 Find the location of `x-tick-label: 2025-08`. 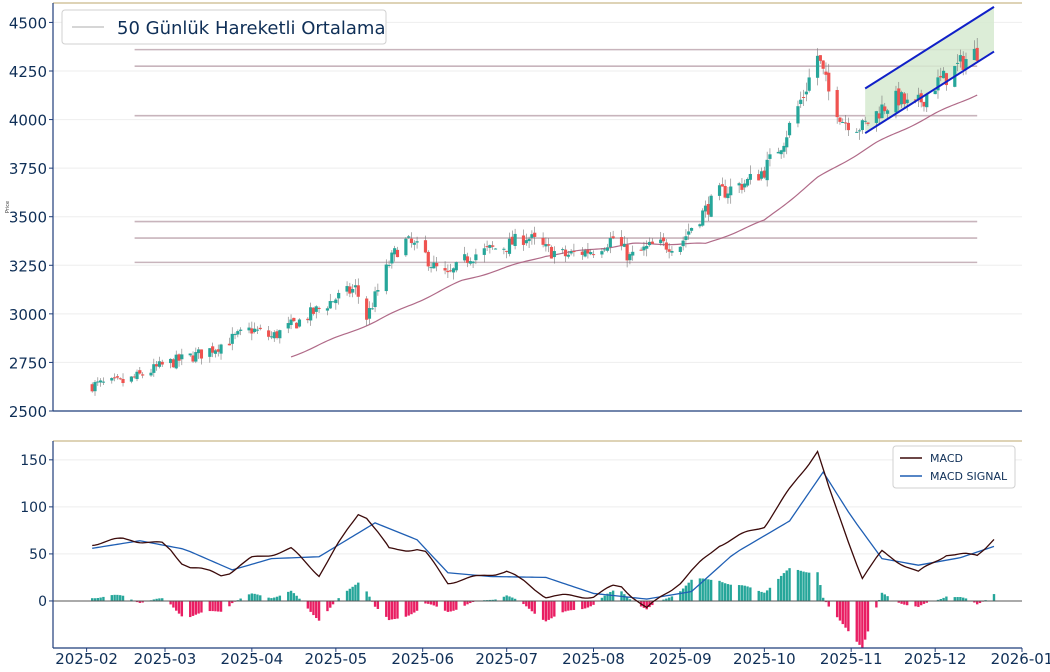

x-tick-label: 2025-08 is located at coordinates (593, 659).